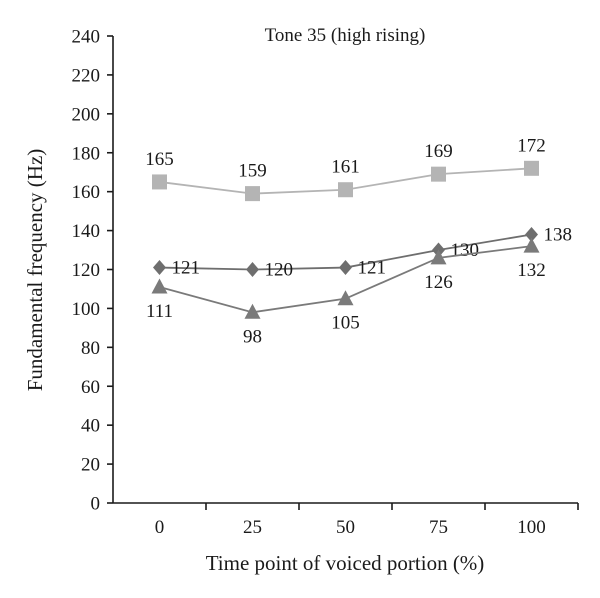 Image resolution: width=600 pixels, height=598 pixels. What do you see at coordinates (438, 282) in the screenshot?
I see `data-label: 126` at bounding box center [438, 282].